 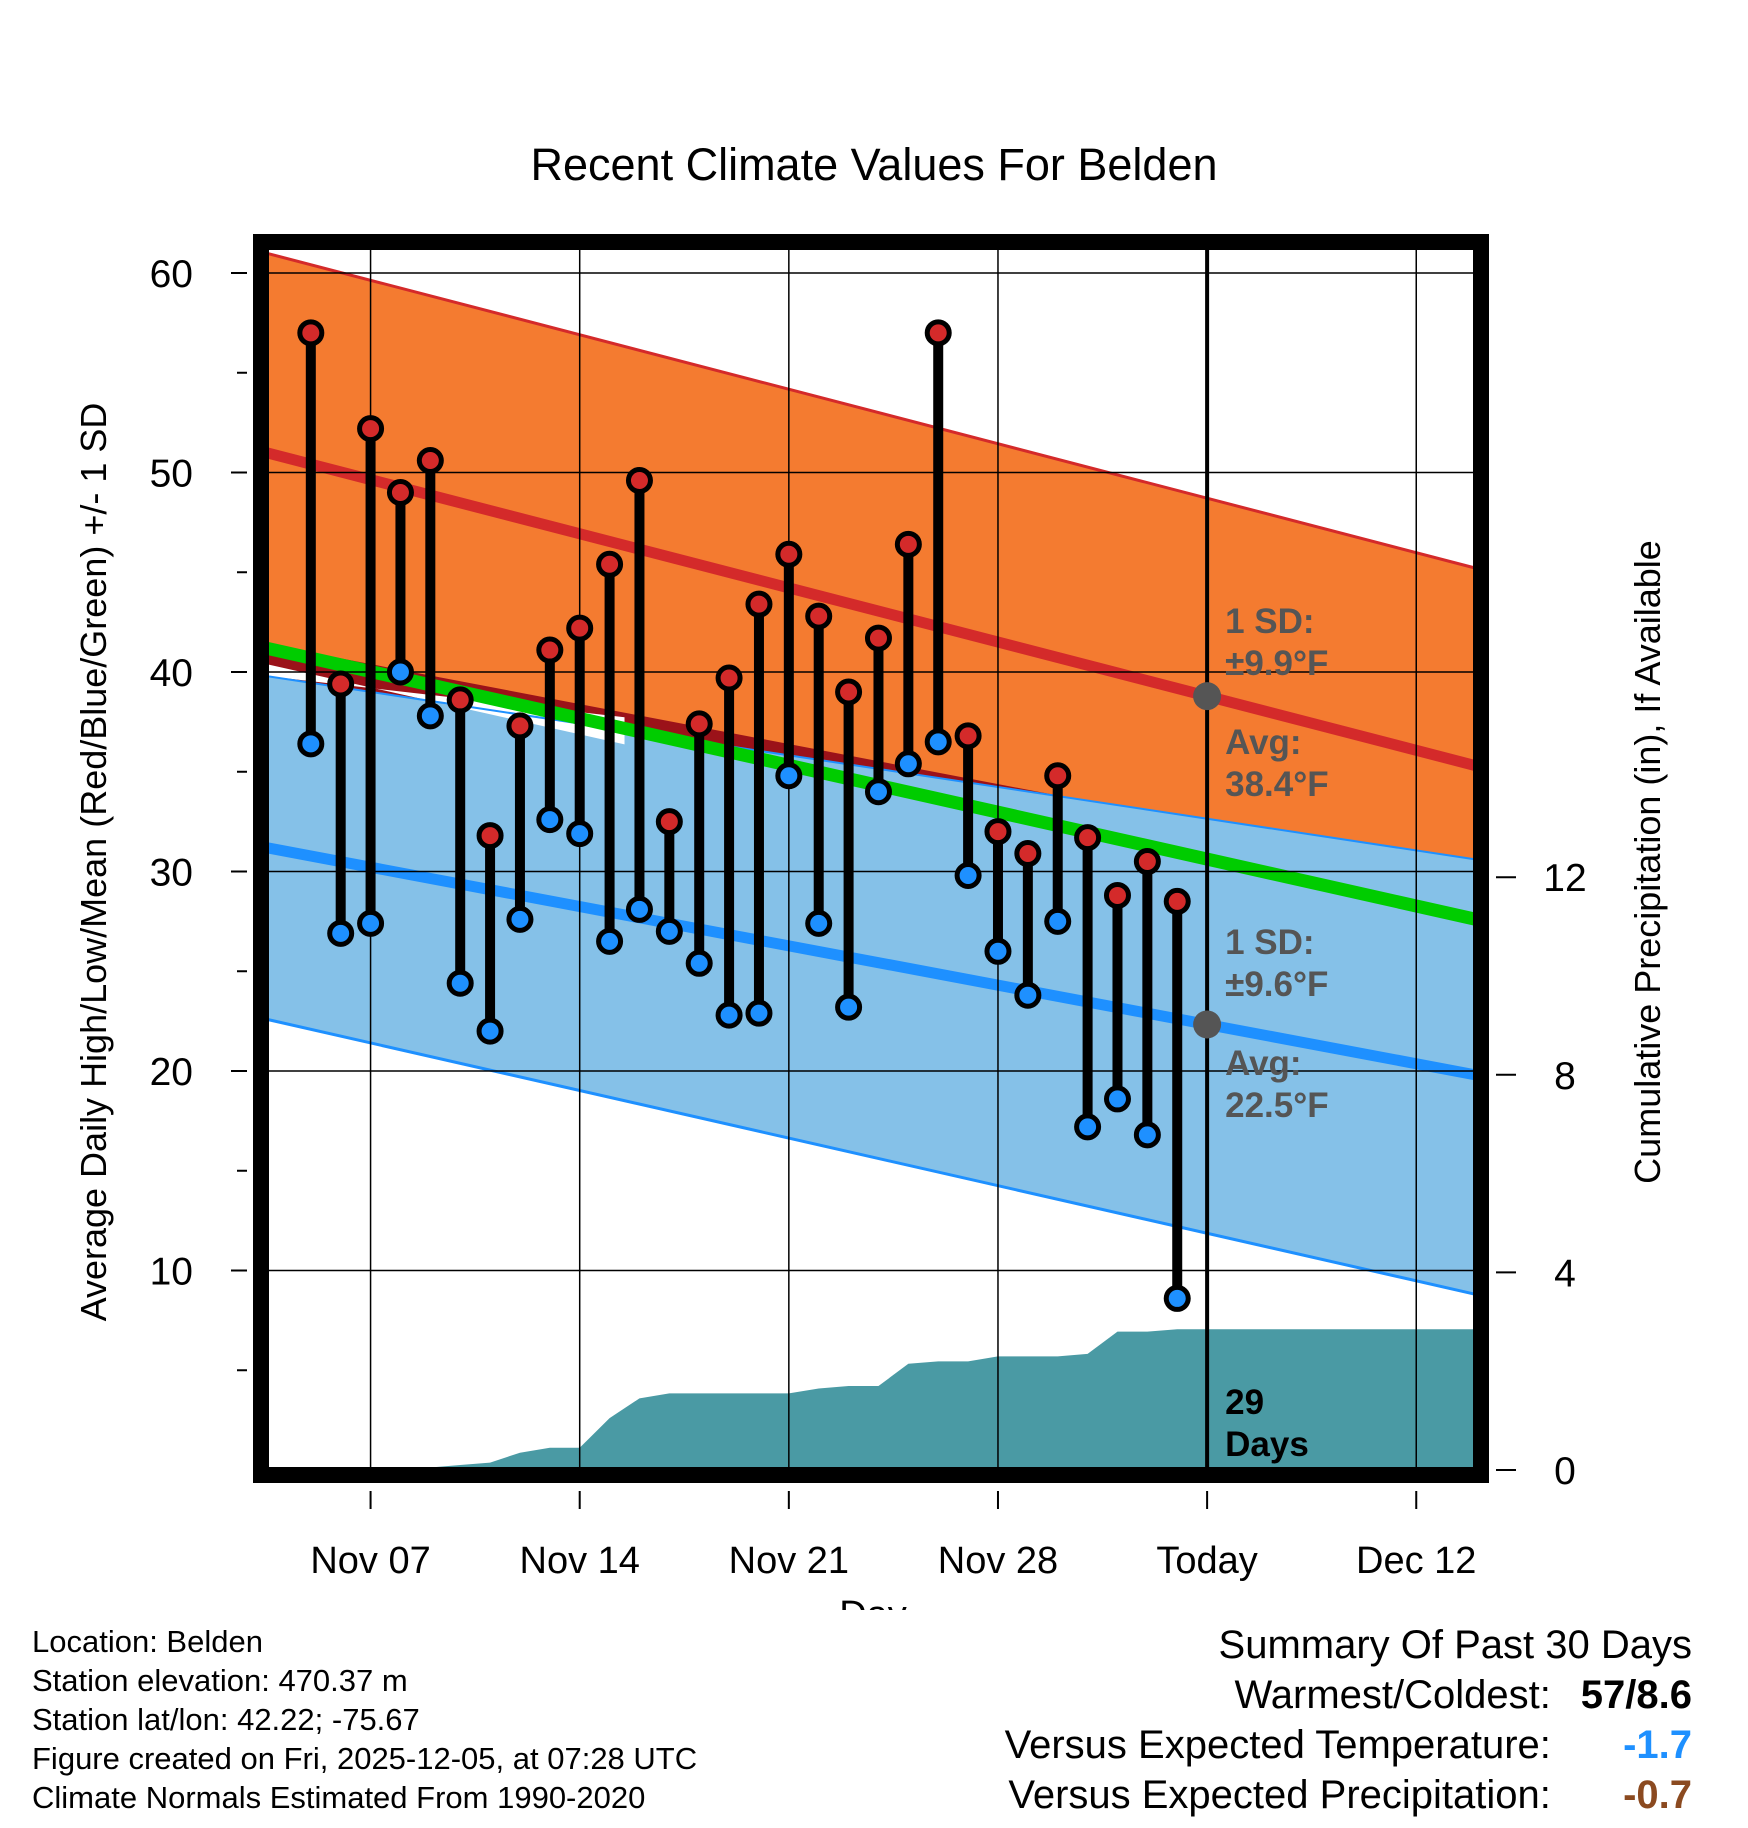 I want to click on temp-value: -1.7, so click(x=1657, y=1745).